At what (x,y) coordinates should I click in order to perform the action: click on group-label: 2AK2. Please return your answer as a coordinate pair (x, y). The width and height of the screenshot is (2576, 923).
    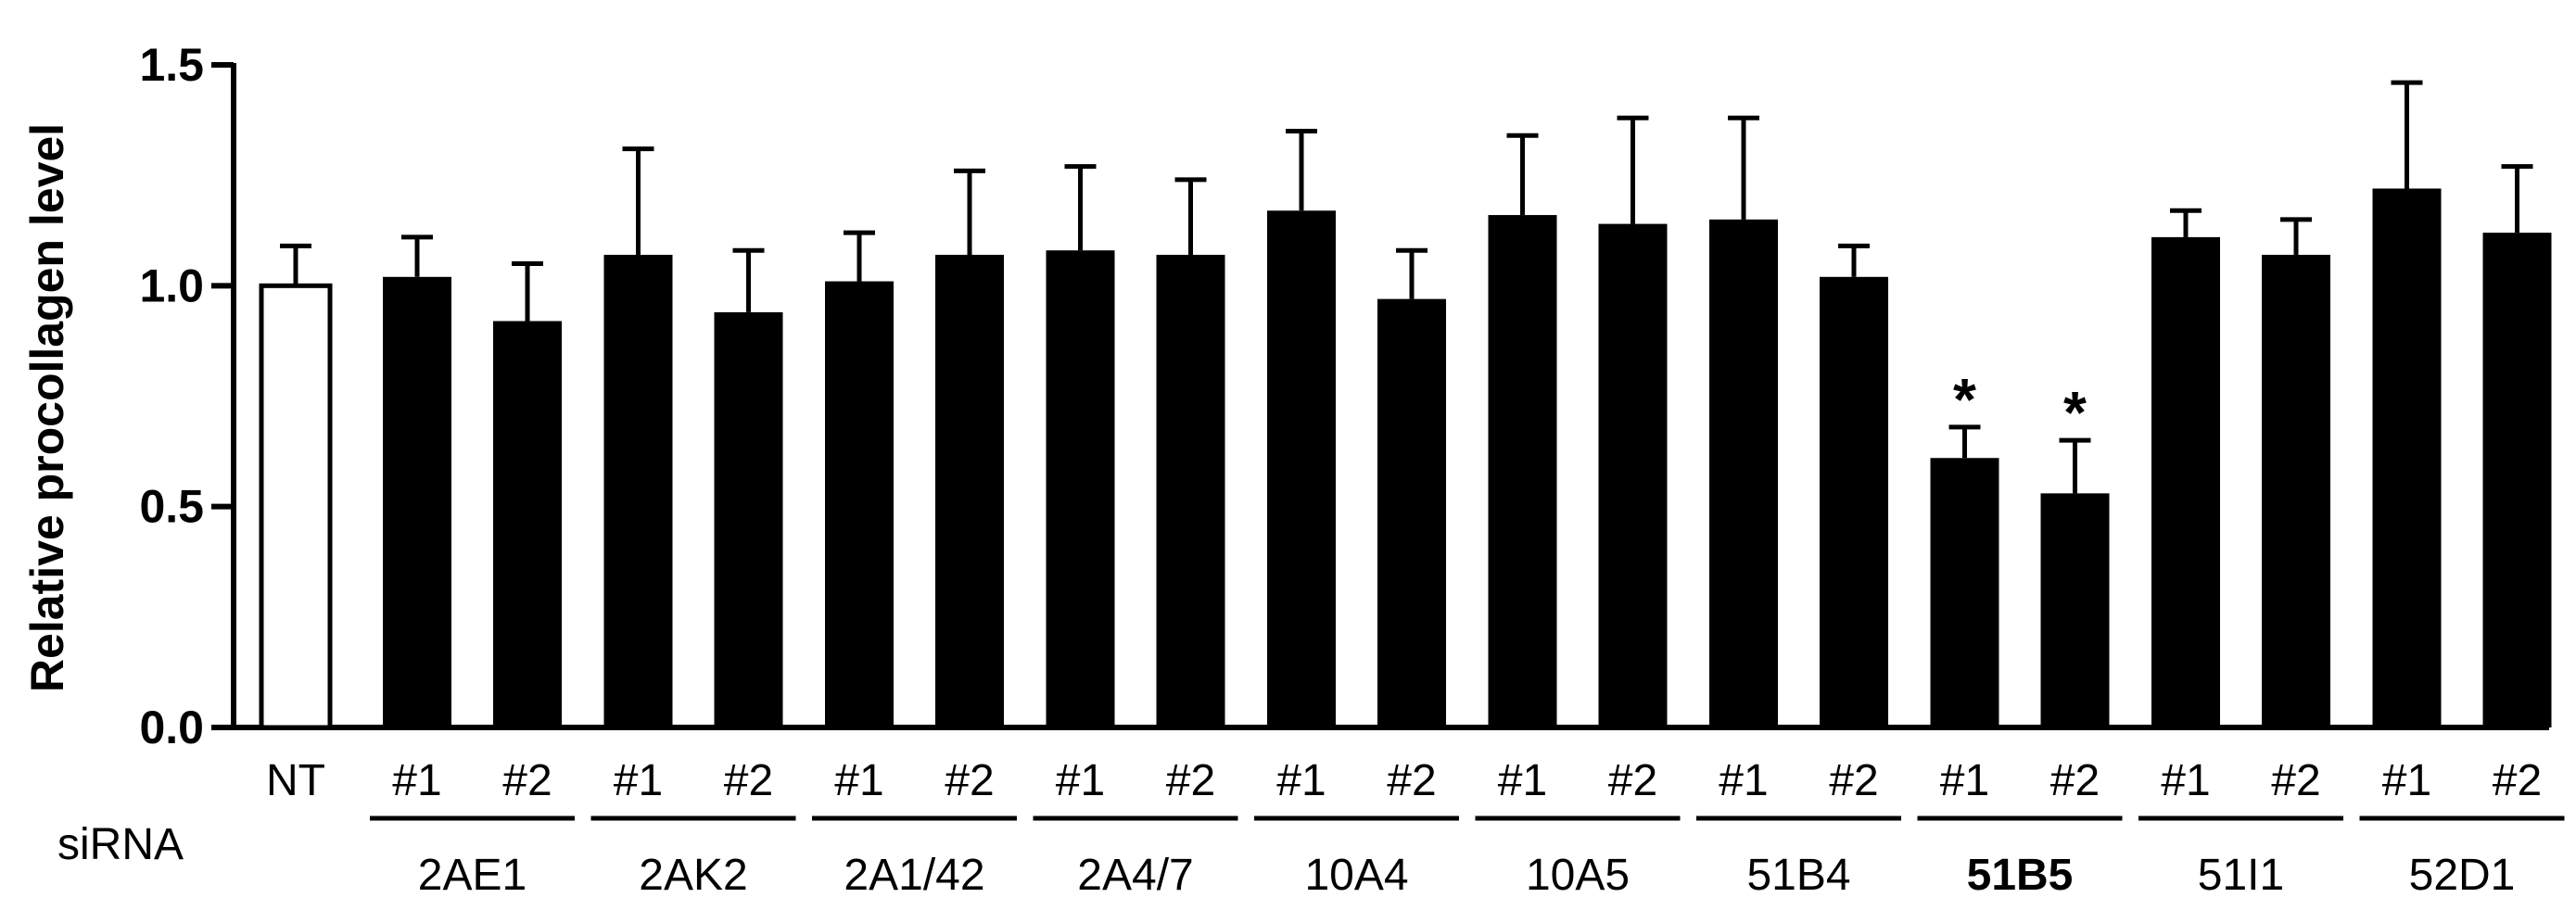
    Looking at the image, I should click on (693, 875).